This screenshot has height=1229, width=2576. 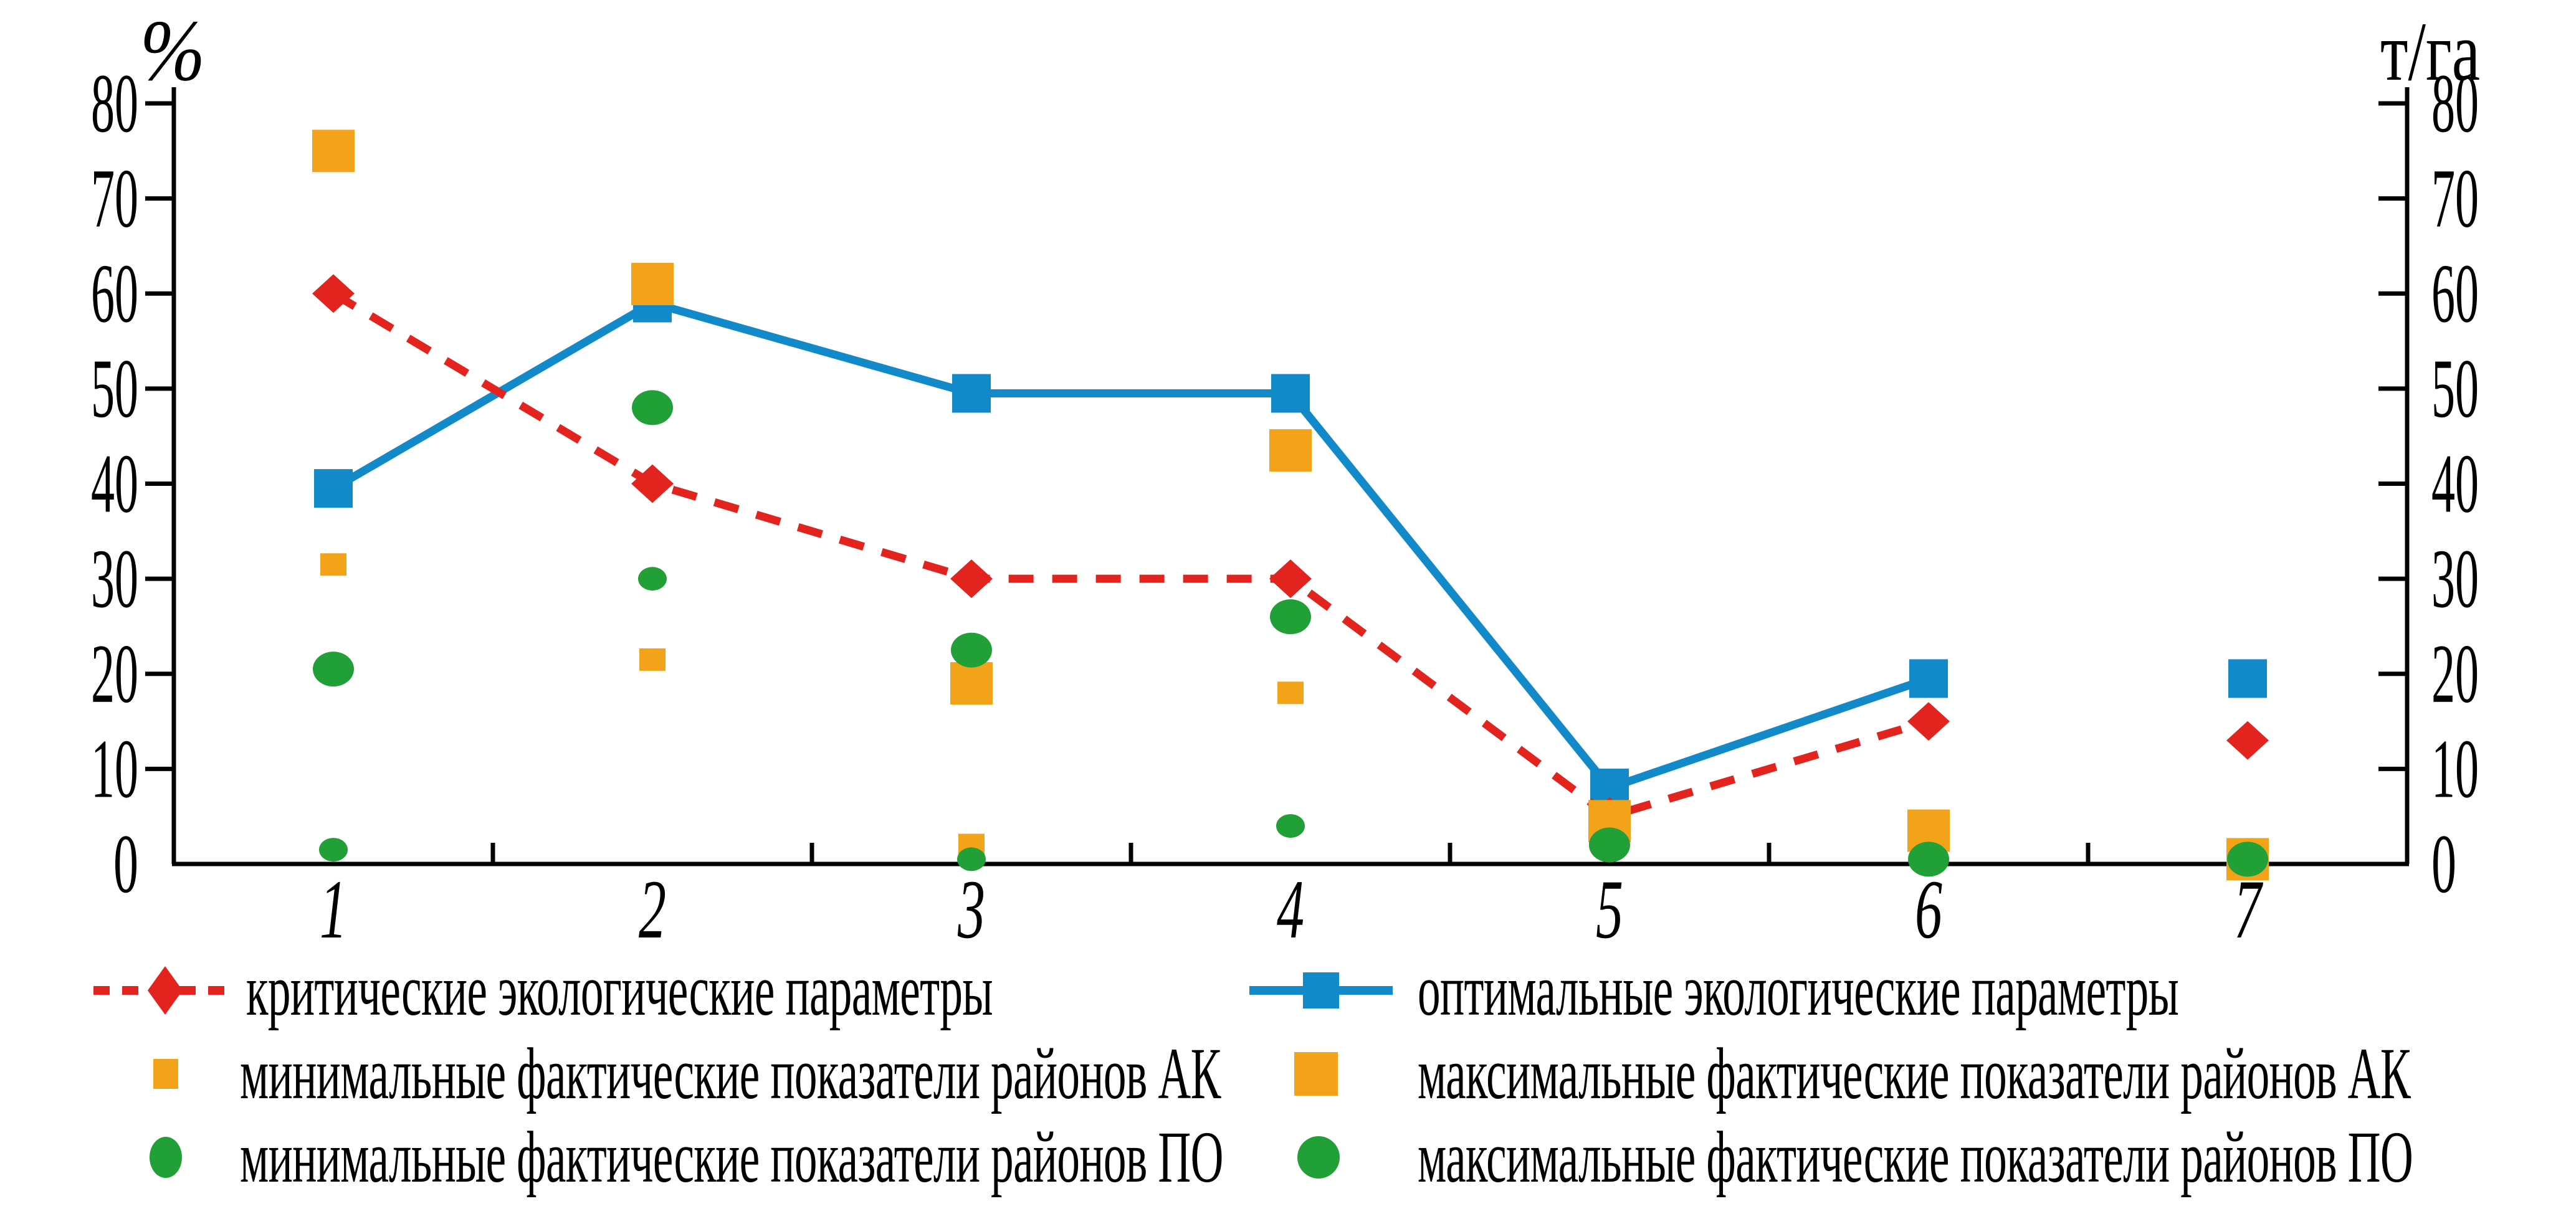 What do you see at coordinates (2455, 674) in the screenshot?
I see `right-axis-tick-label: 20` at bounding box center [2455, 674].